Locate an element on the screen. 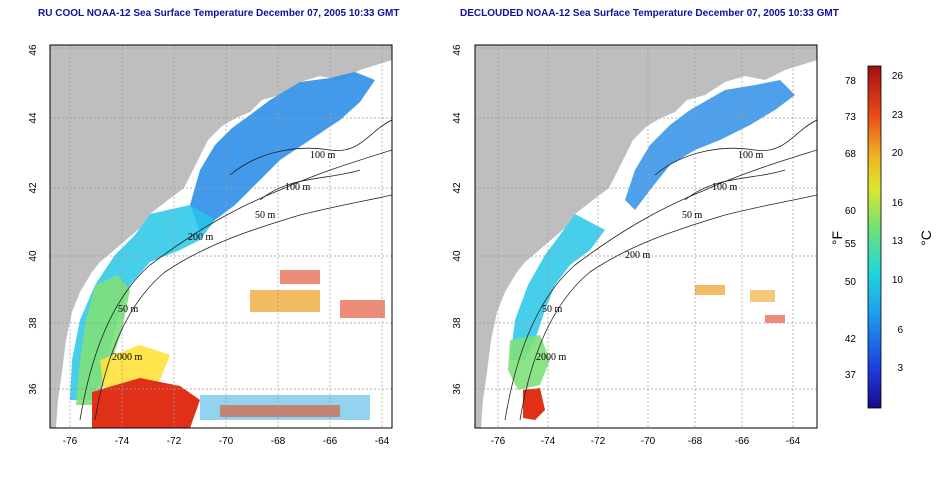 The image size is (950, 480). sst-cool-water is located at coordinates (557, 287).